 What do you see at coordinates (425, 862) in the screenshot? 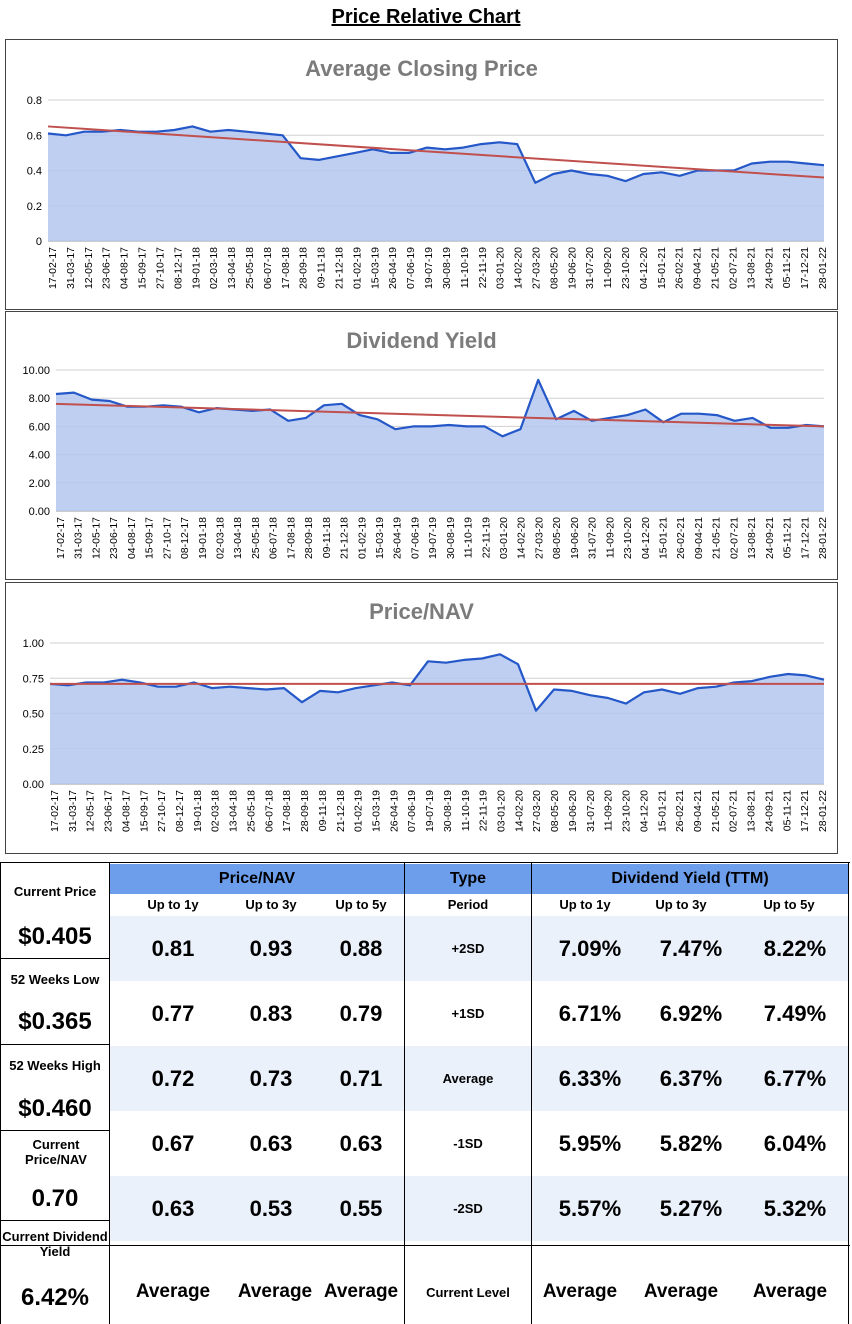
I see `table-border-top` at bounding box center [425, 862].